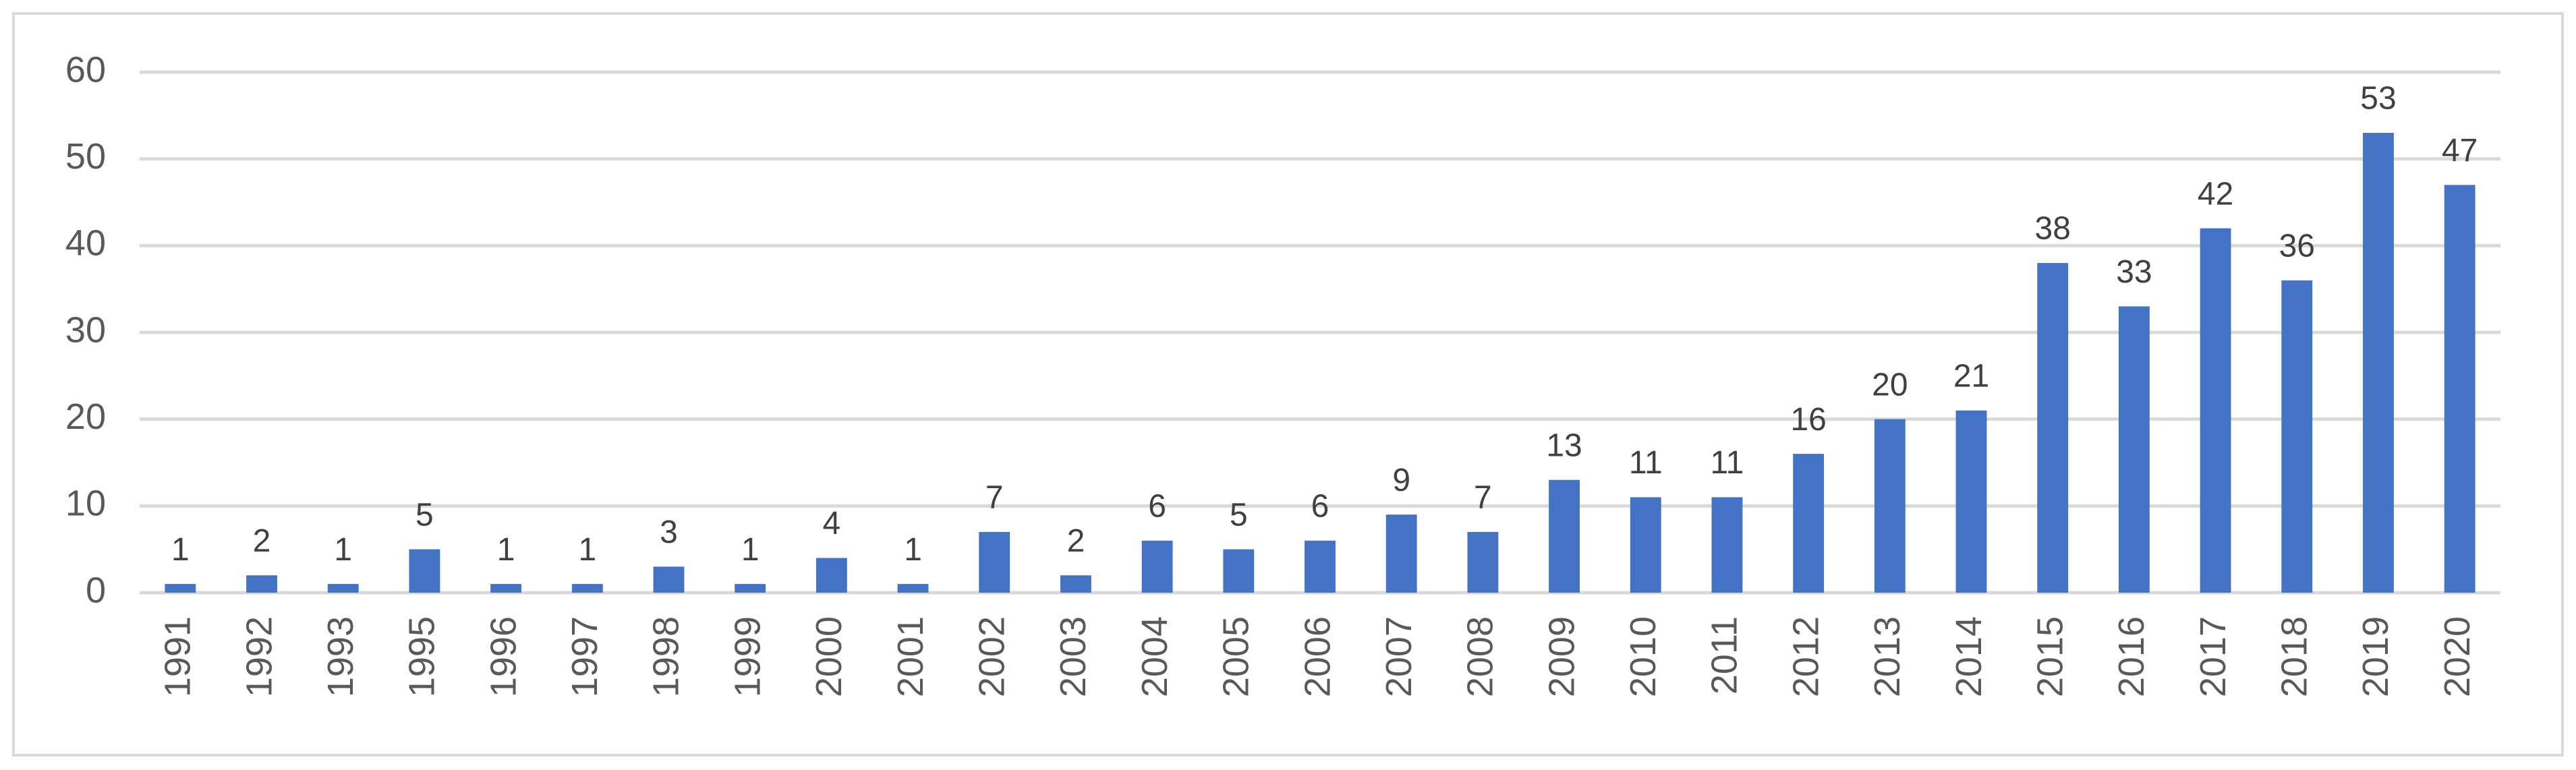 This screenshot has width=2576, height=770. What do you see at coordinates (503, 656) in the screenshot?
I see `x-tick-label: 1996` at bounding box center [503, 656].